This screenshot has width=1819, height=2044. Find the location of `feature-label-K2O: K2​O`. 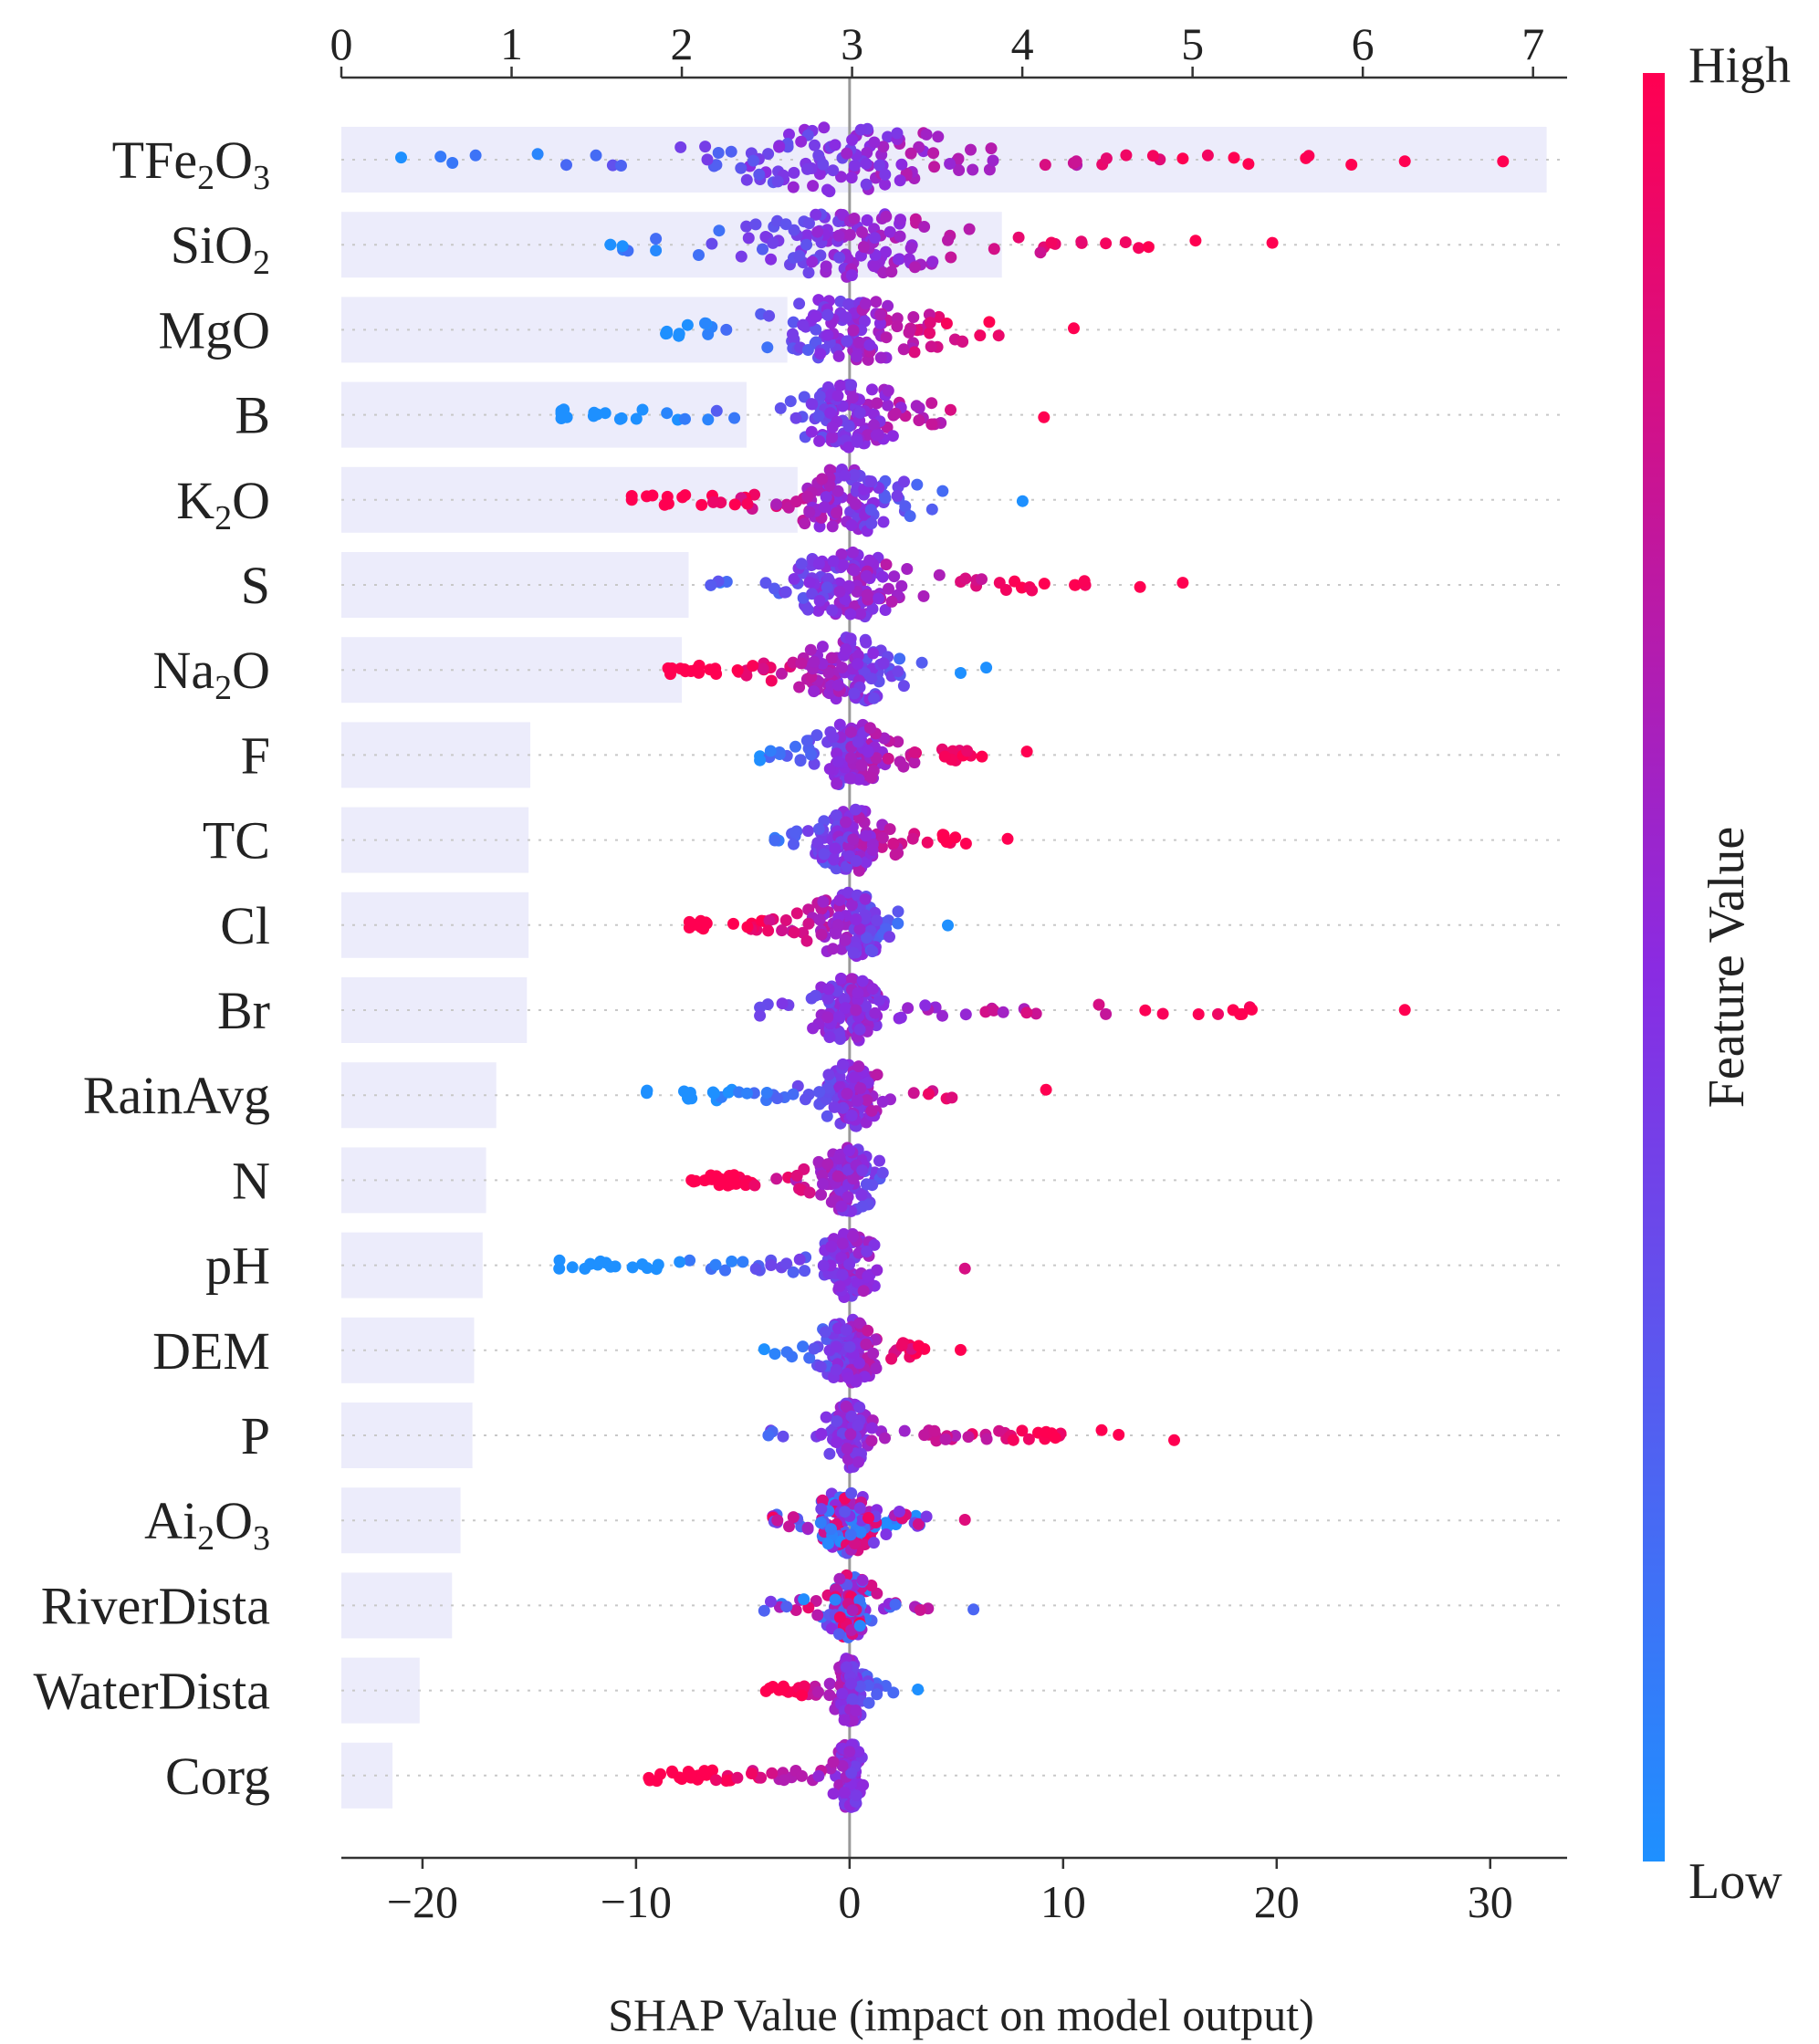

feature-label-K2O: K2​O is located at coordinates (223, 504).